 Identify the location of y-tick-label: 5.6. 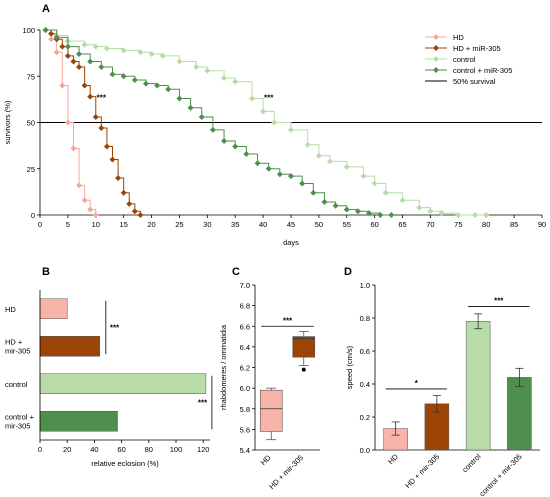
(245, 429).